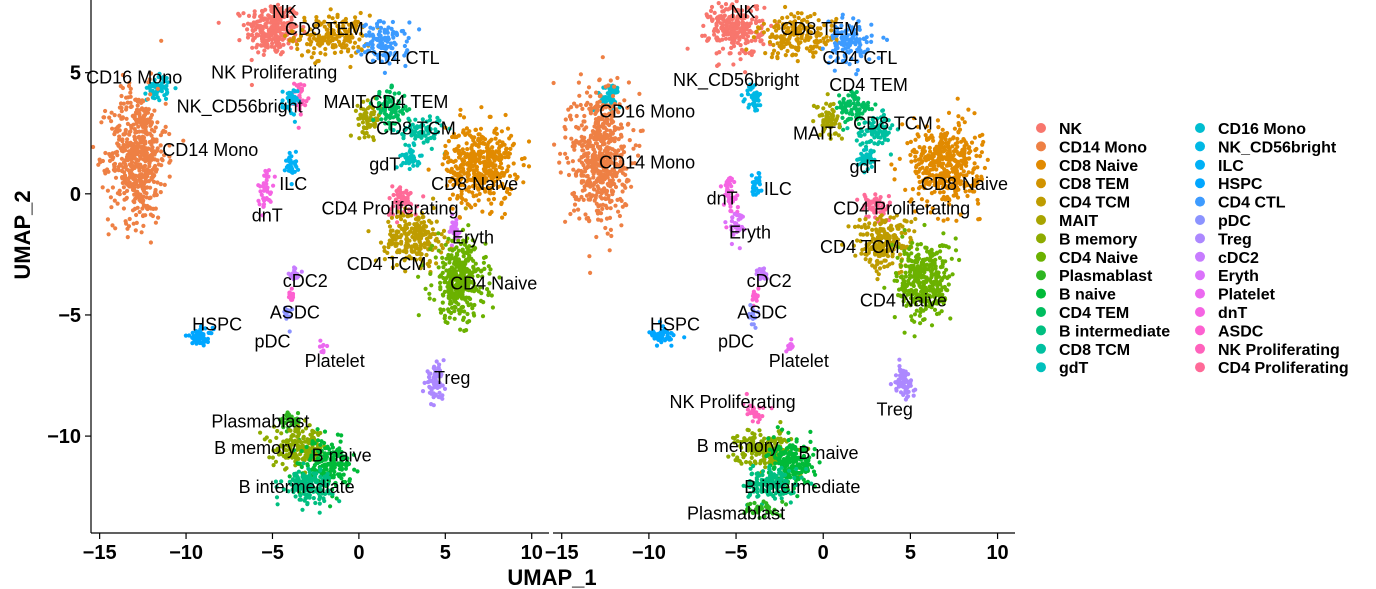 The width and height of the screenshot is (1376, 589). What do you see at coordinates (473, 237) in the screenshot?
I see `cluster-label: Eryth` at bounding box center [473, 237].